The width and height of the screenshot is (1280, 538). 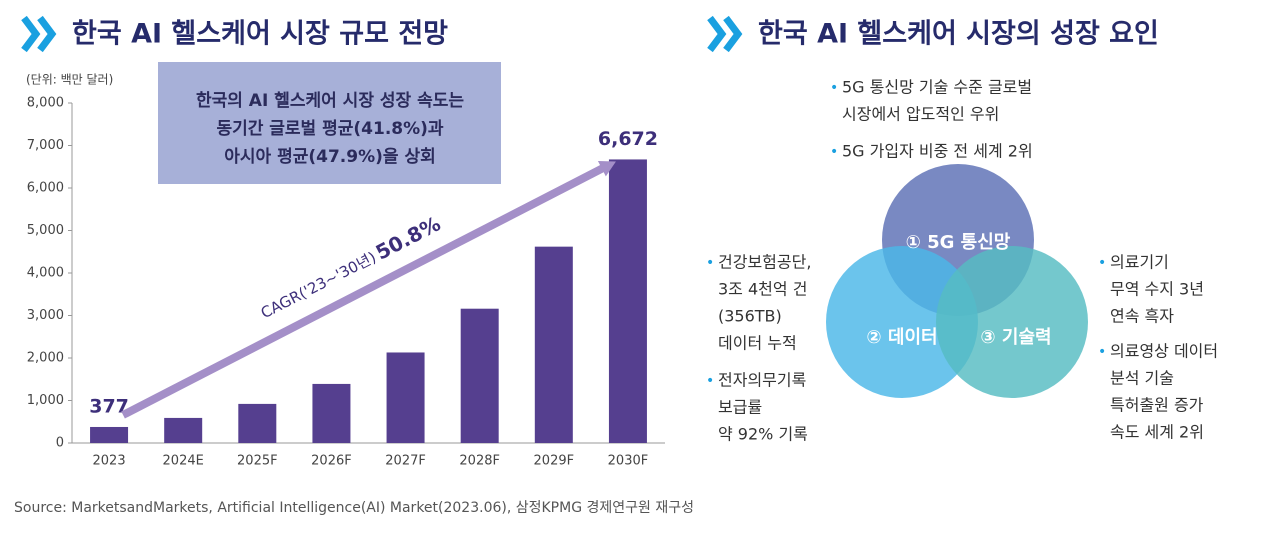 I want to click on bullet-text: 약 92% 기록, so click(x=763, y=434).